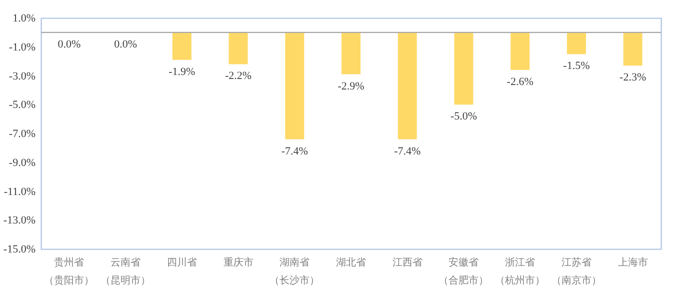 This screenshot has height=294, width=680. Describe the element at coordinates (19, 250) in the screenshot. I see `y-tick-label: -15.0%` at that location.